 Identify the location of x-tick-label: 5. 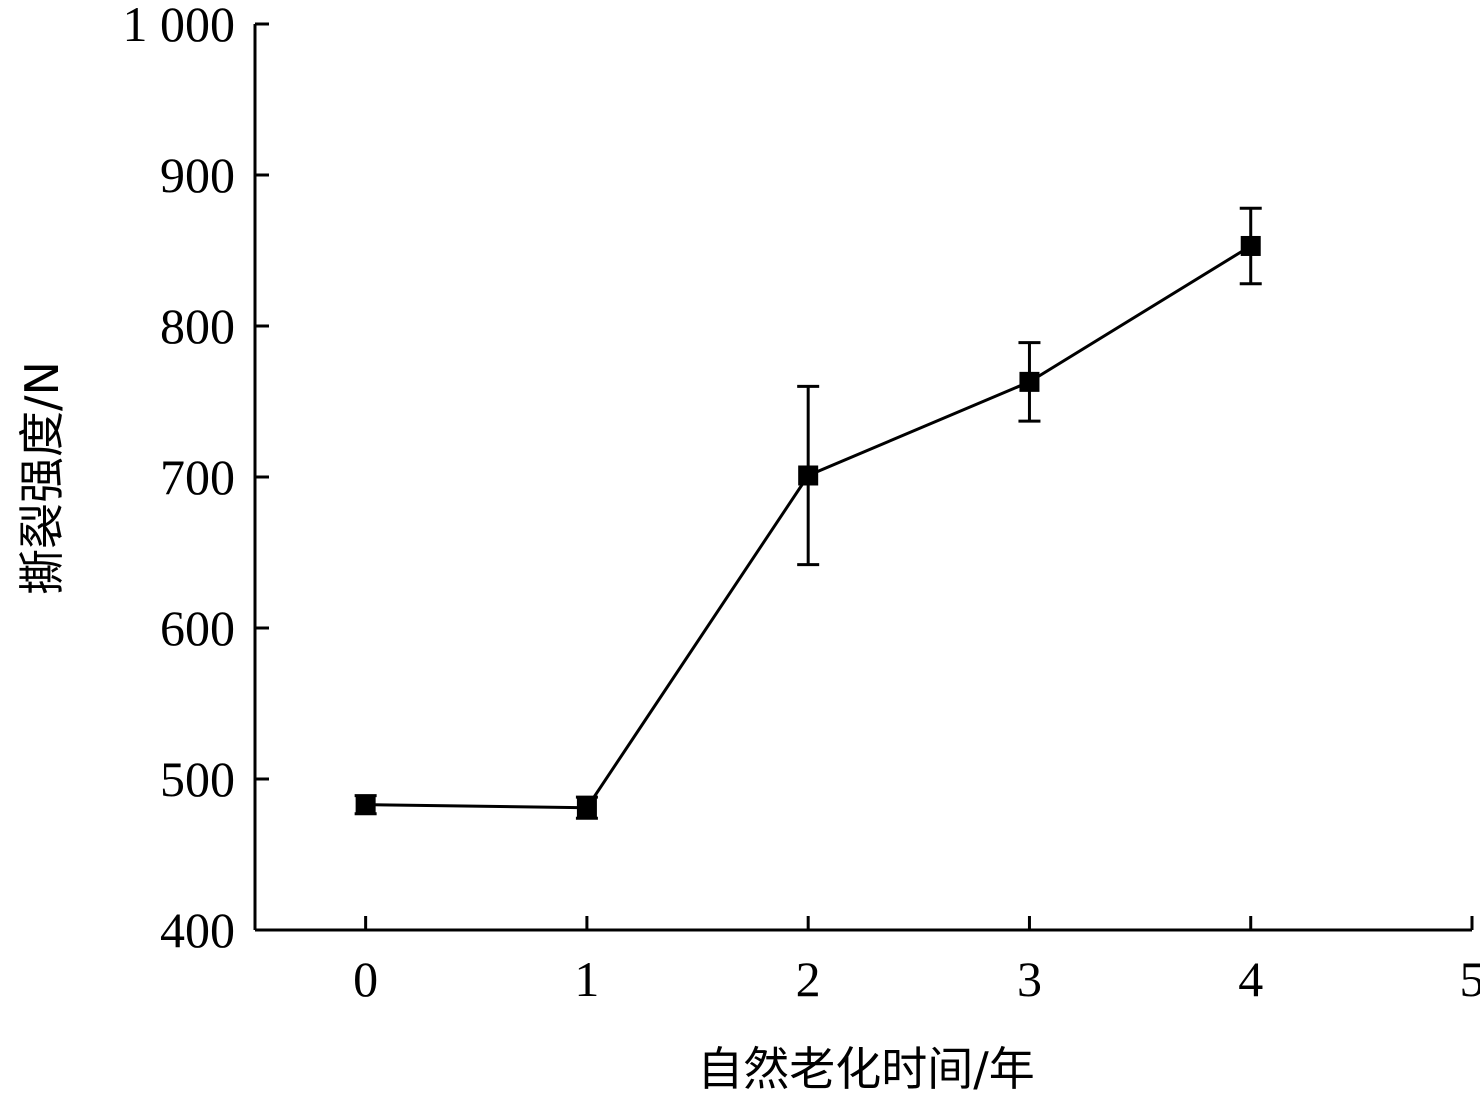
(1470, 979).